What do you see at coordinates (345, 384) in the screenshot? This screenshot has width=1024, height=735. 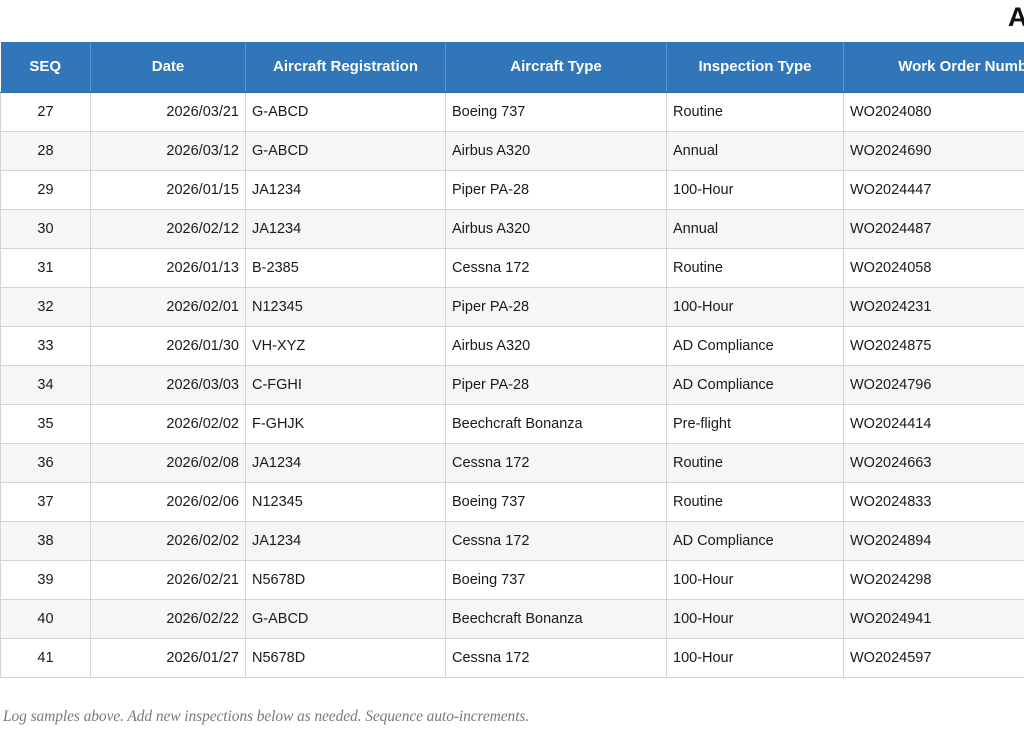 I see `cell-aircraft-registration: C-FGHI` at bounding box center [345, 384].